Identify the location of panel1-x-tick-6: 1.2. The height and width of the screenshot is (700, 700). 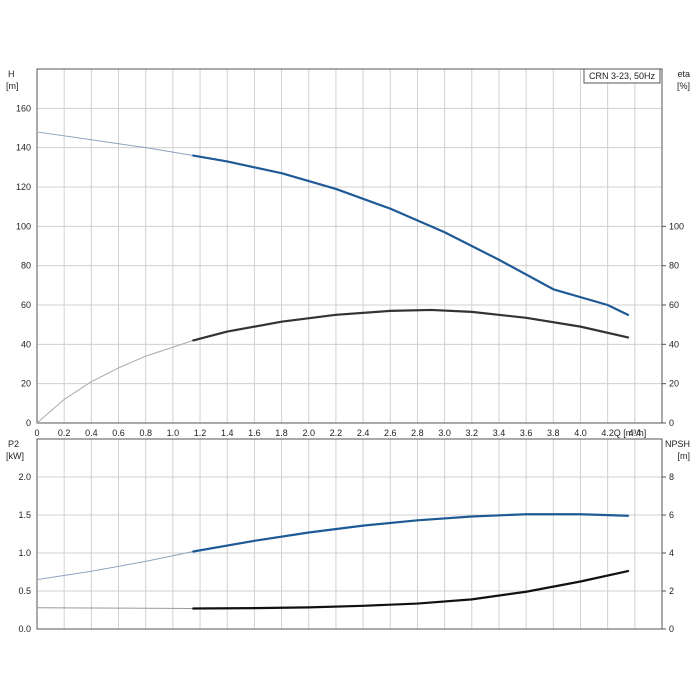
(200, 433).